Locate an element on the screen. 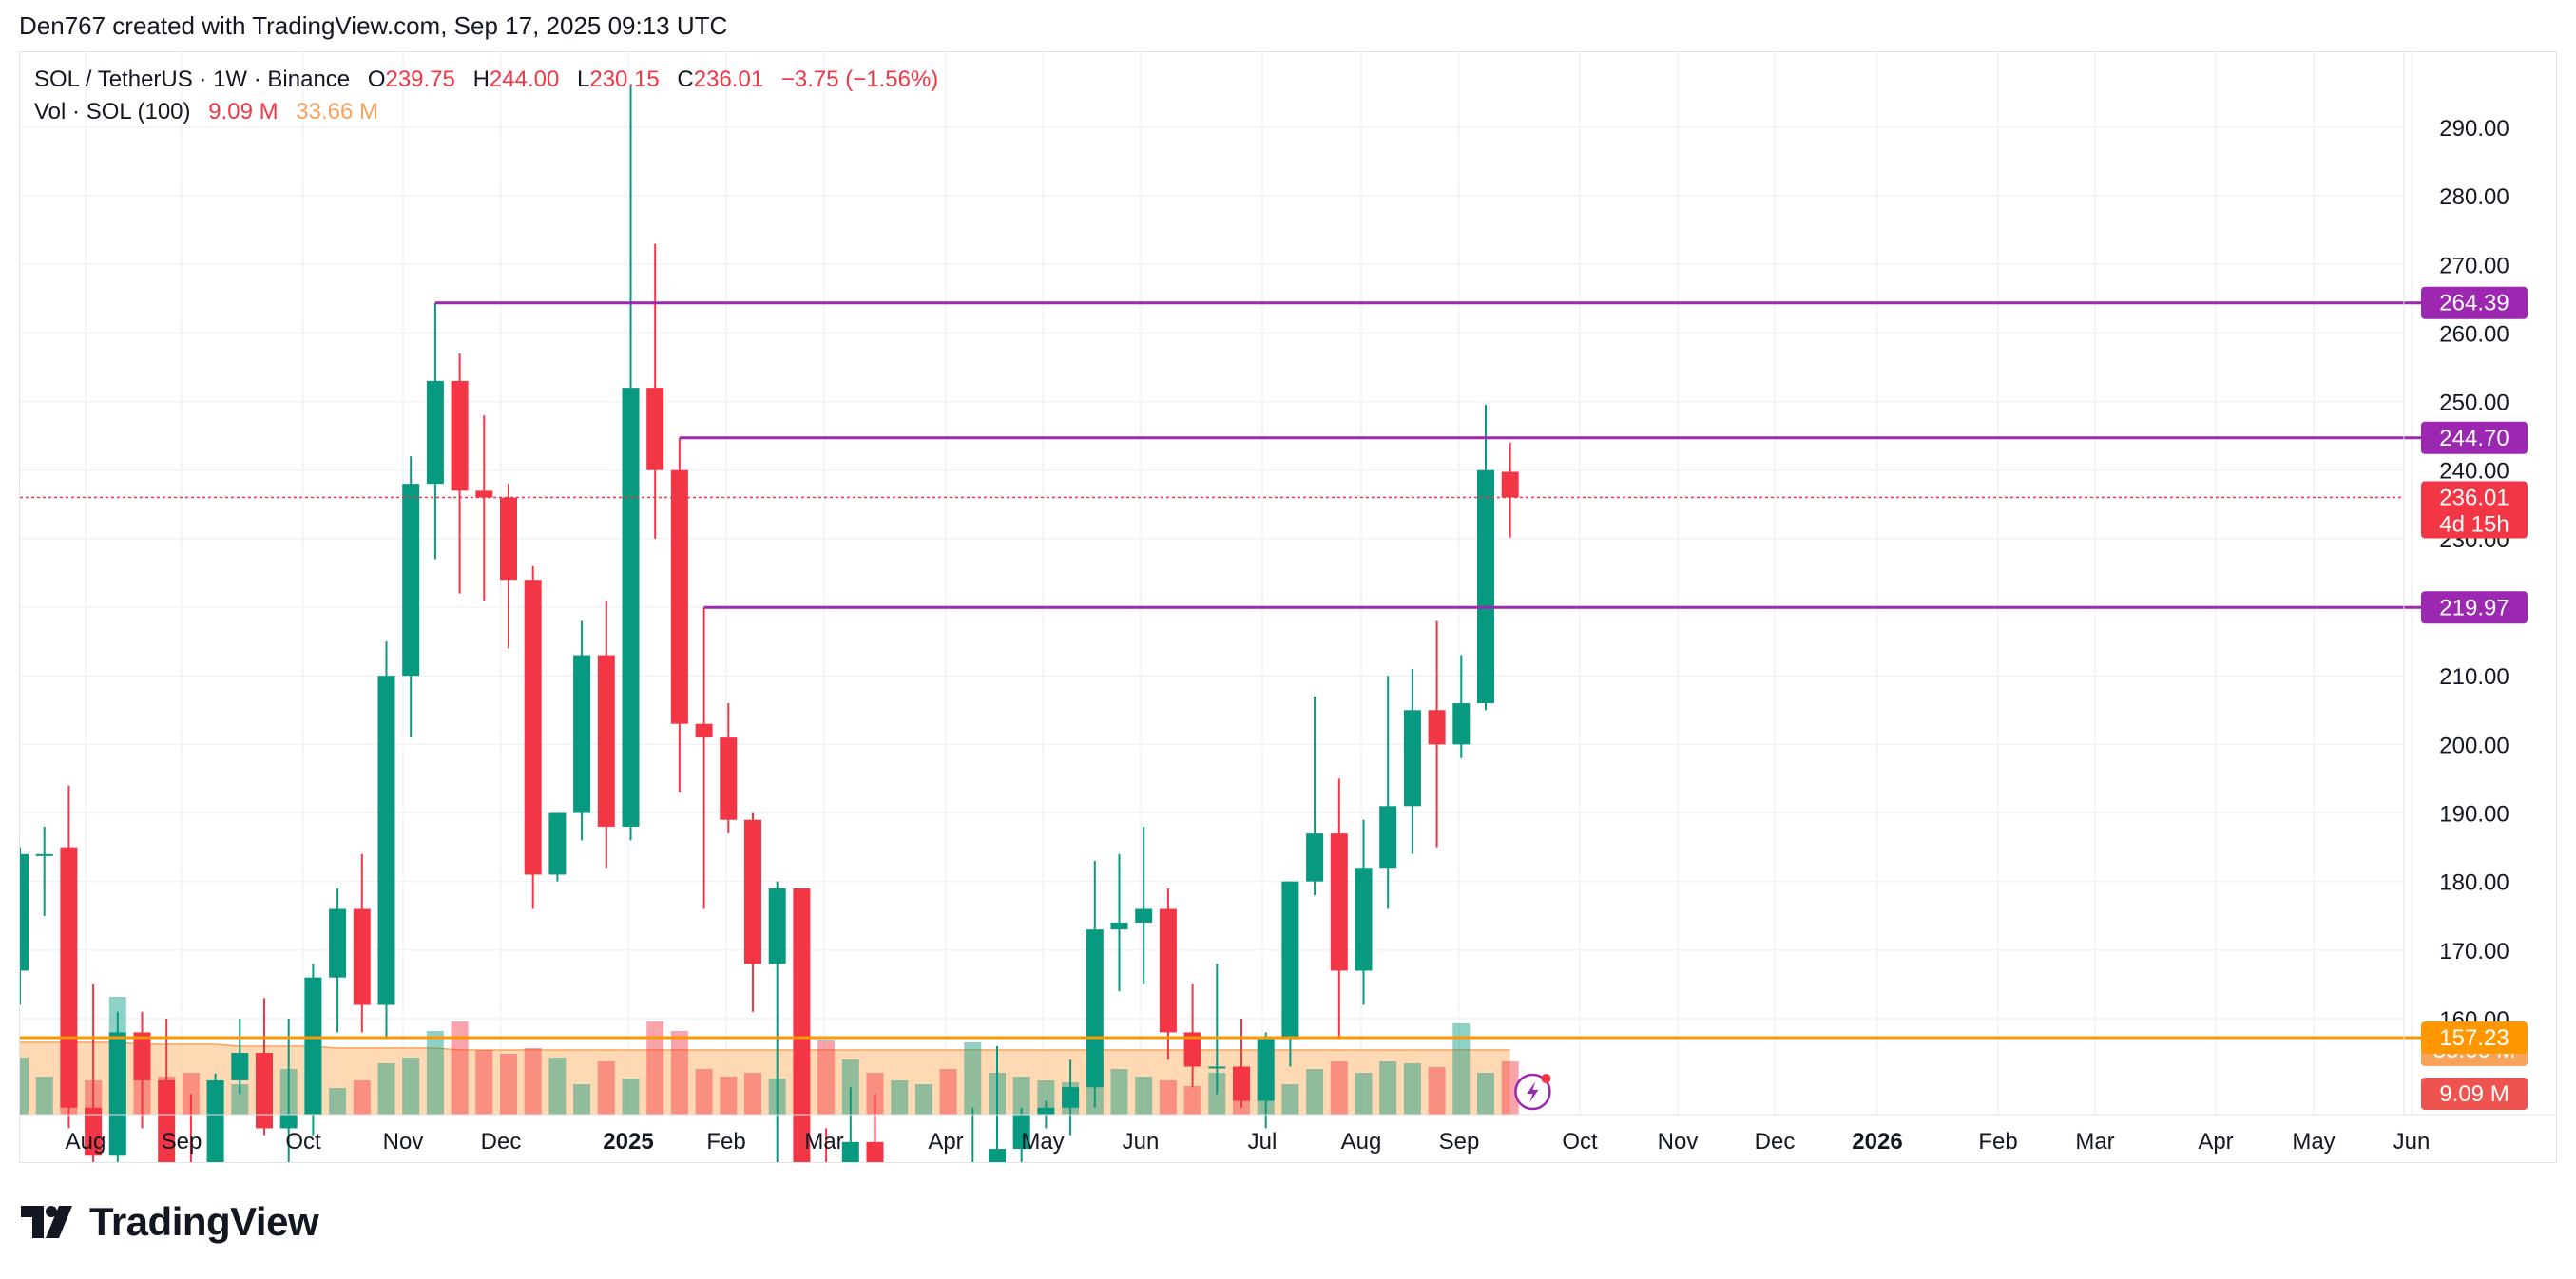 The width and height of the screenshot is (2576, 1279). ma-price-label-bg is located at coordinates (2475, 1037).